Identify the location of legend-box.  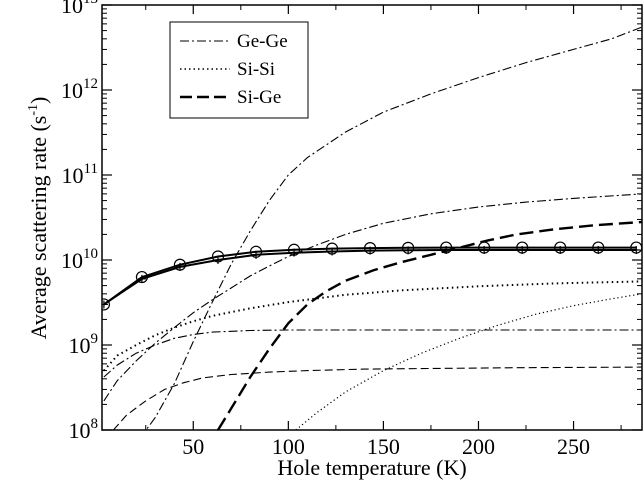
(239, 70).